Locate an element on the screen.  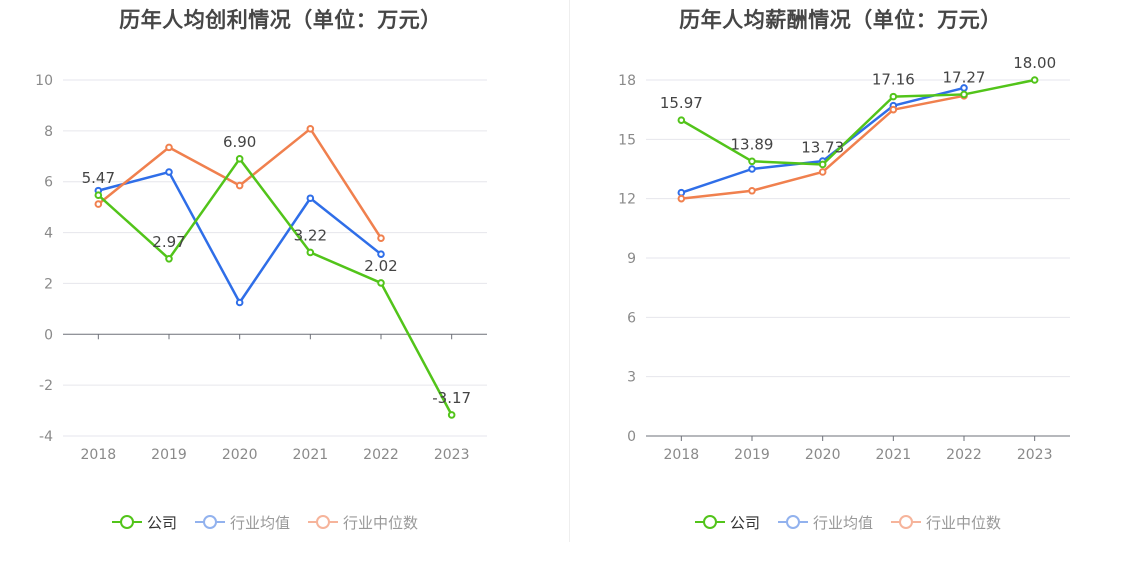
y-tick-label: 18 is located at coordinates (627, 81).